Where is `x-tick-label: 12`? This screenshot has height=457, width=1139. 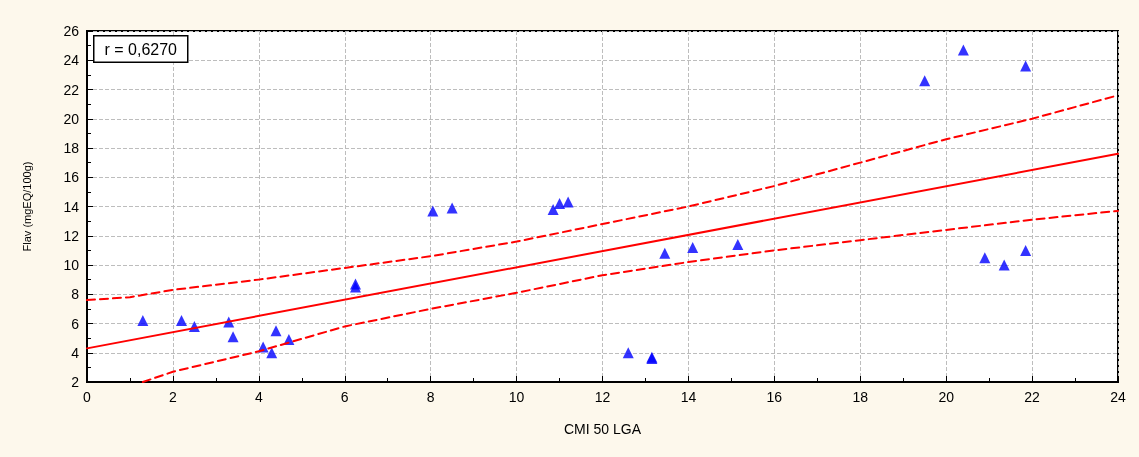
x-tick-label: 12 is located at coordinates (602, 397).